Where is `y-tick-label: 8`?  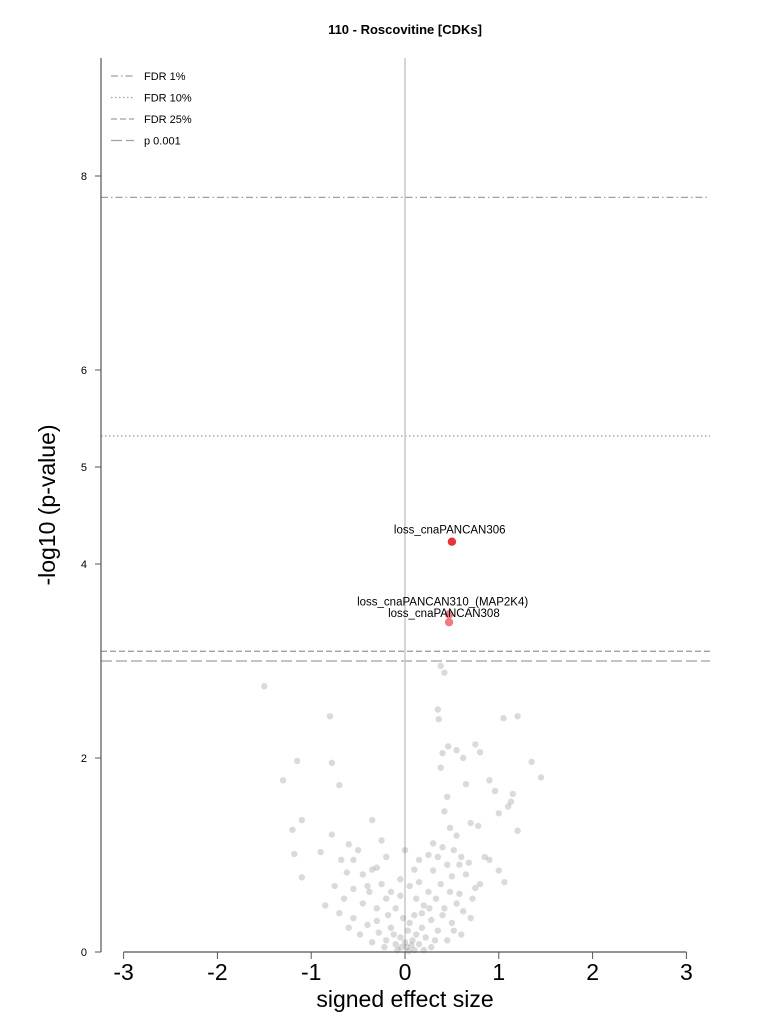 y-tick-label: 8 is located at coordinates (84, 177).